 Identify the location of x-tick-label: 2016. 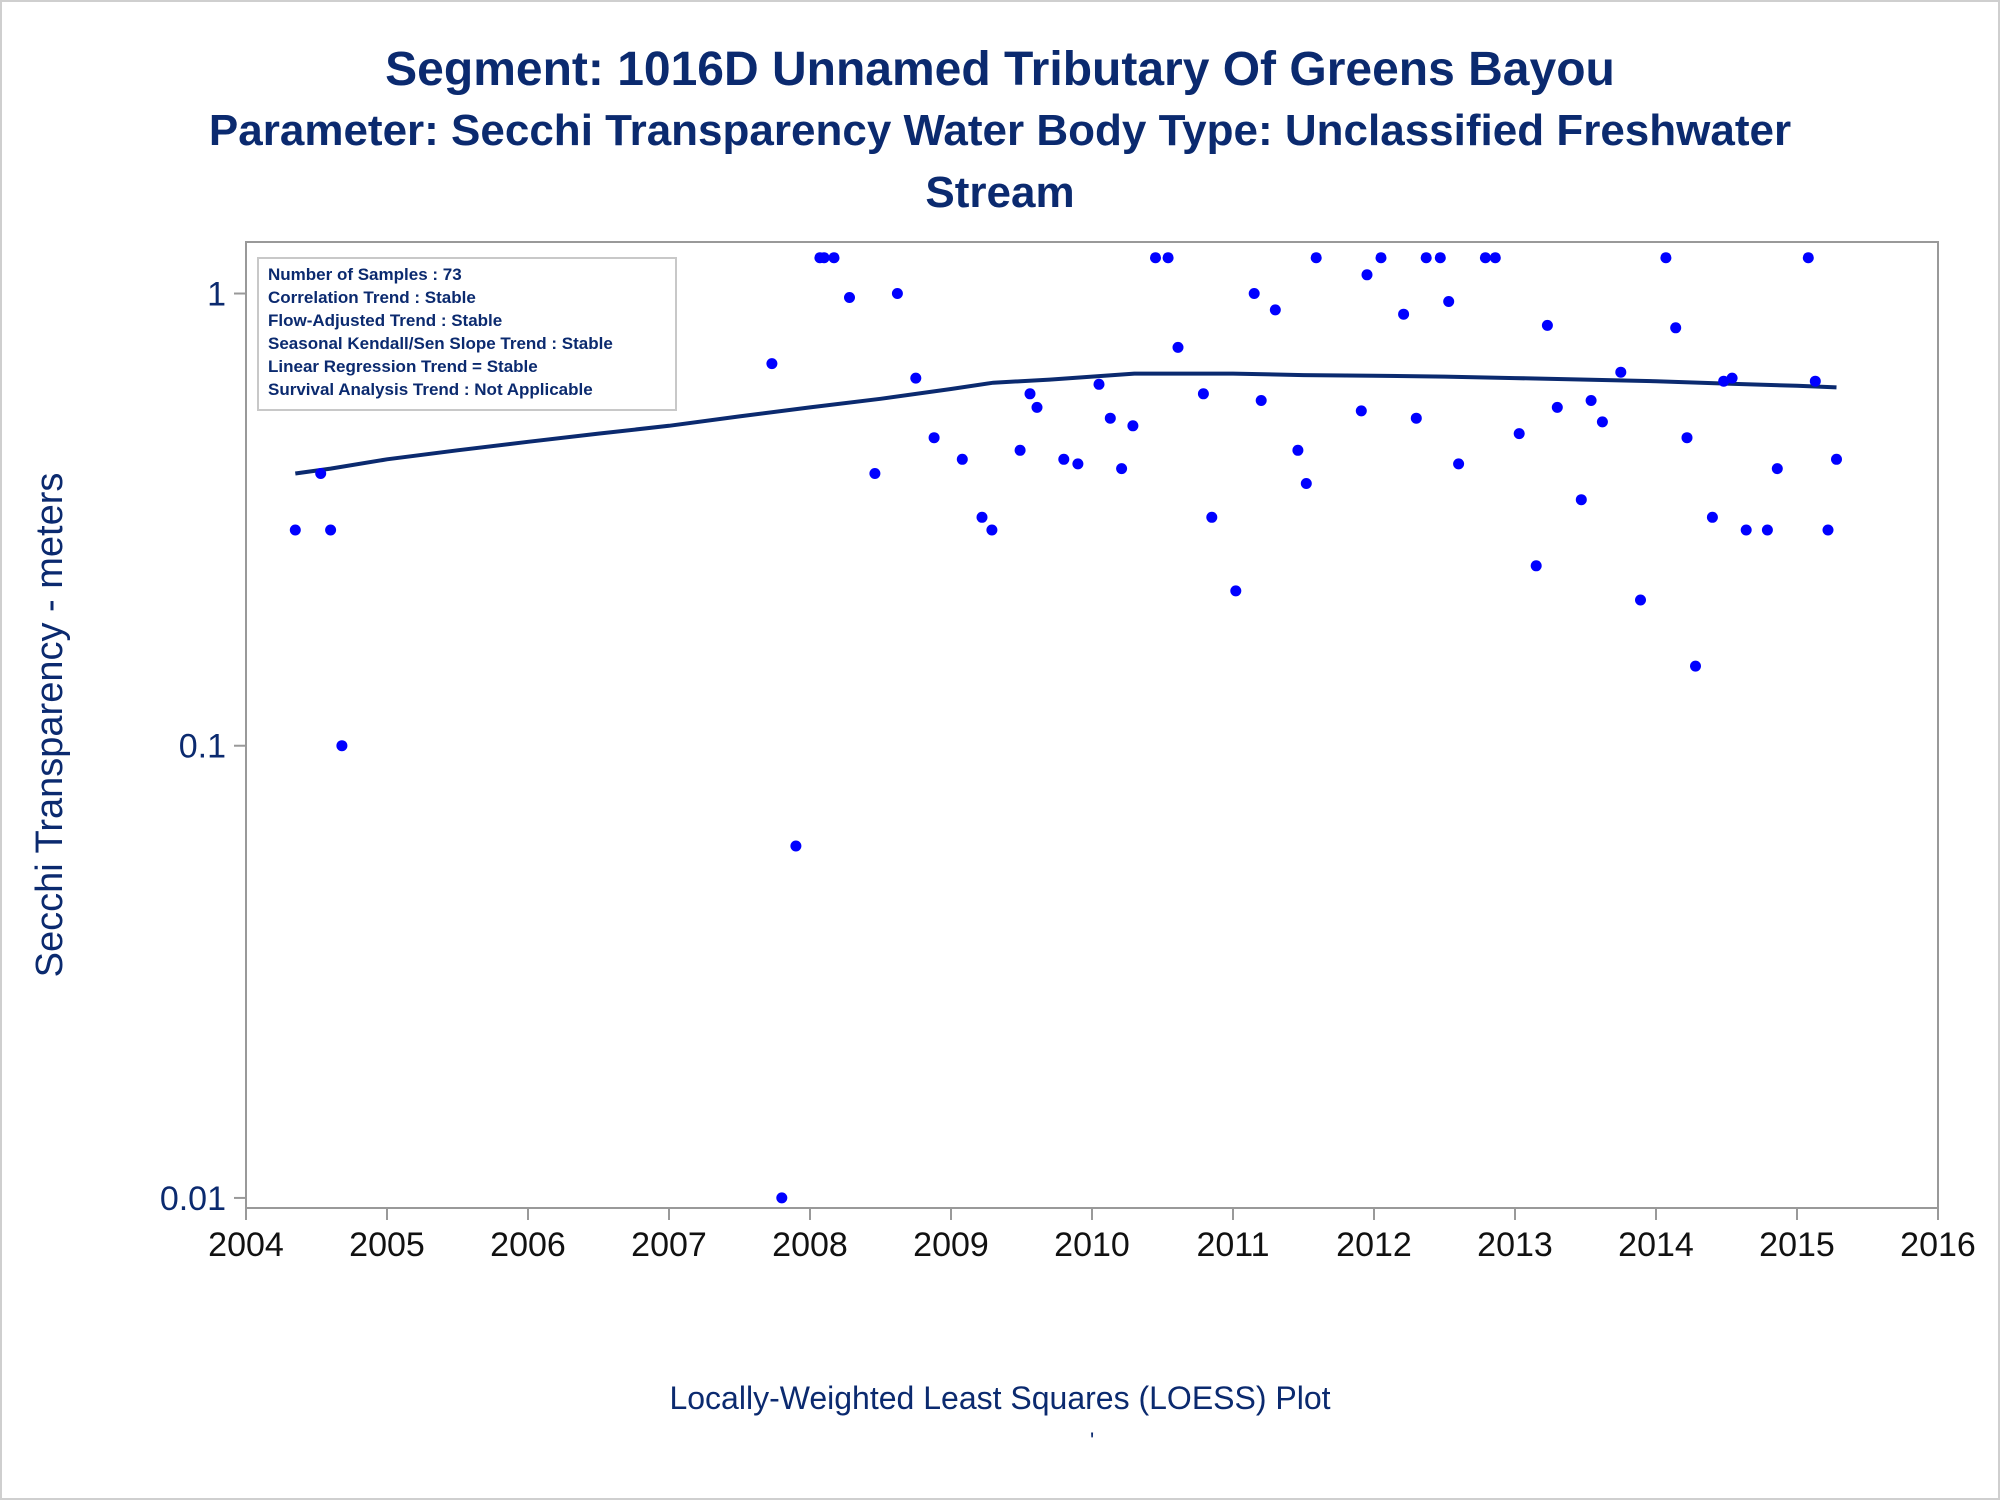
(1938, 1245).